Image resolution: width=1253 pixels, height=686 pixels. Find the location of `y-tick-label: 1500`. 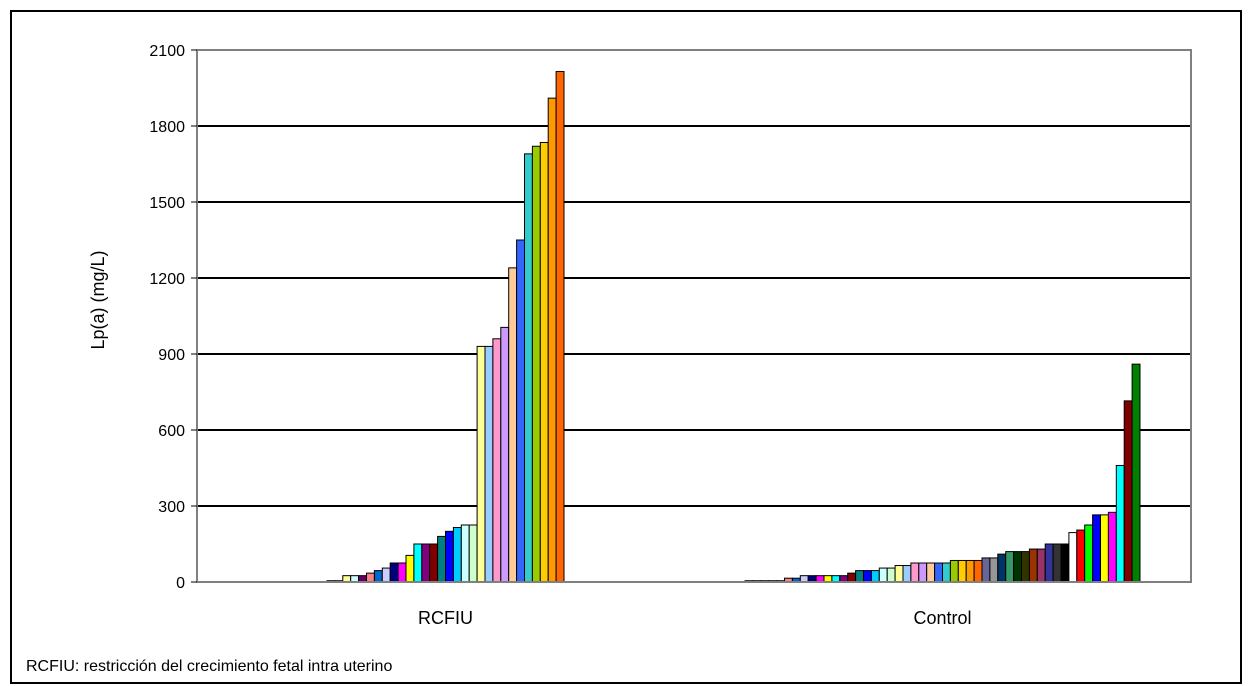

y-tick-label: 1500 is located at coordinates (167, 203).